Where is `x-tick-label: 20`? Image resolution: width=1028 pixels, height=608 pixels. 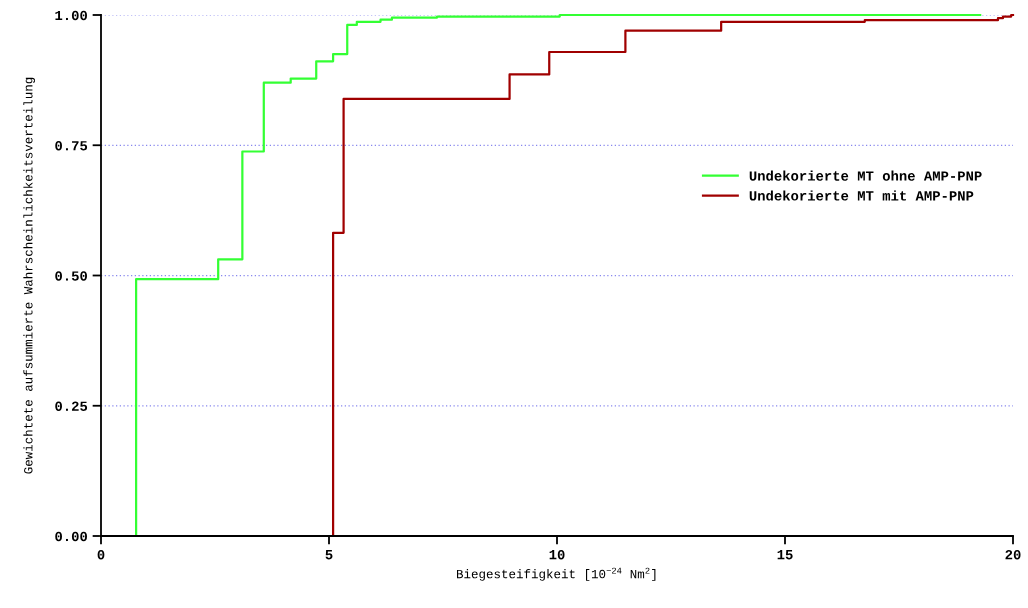 x-tick-label: 20 is located at coordinates (1013, 554).